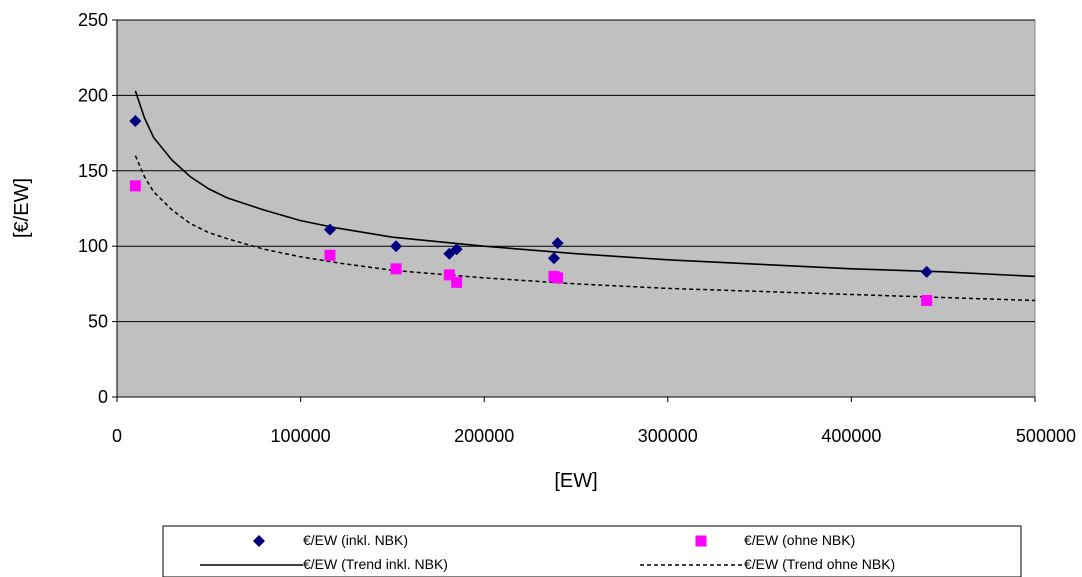 Image resolution: width=1082 pixels, height=577 pixels. What do you see at coordinates (355, 540) in the screenshot?
I see `legend-label: €/EW (inkl. NBK)` at bounding box center [355, 540].